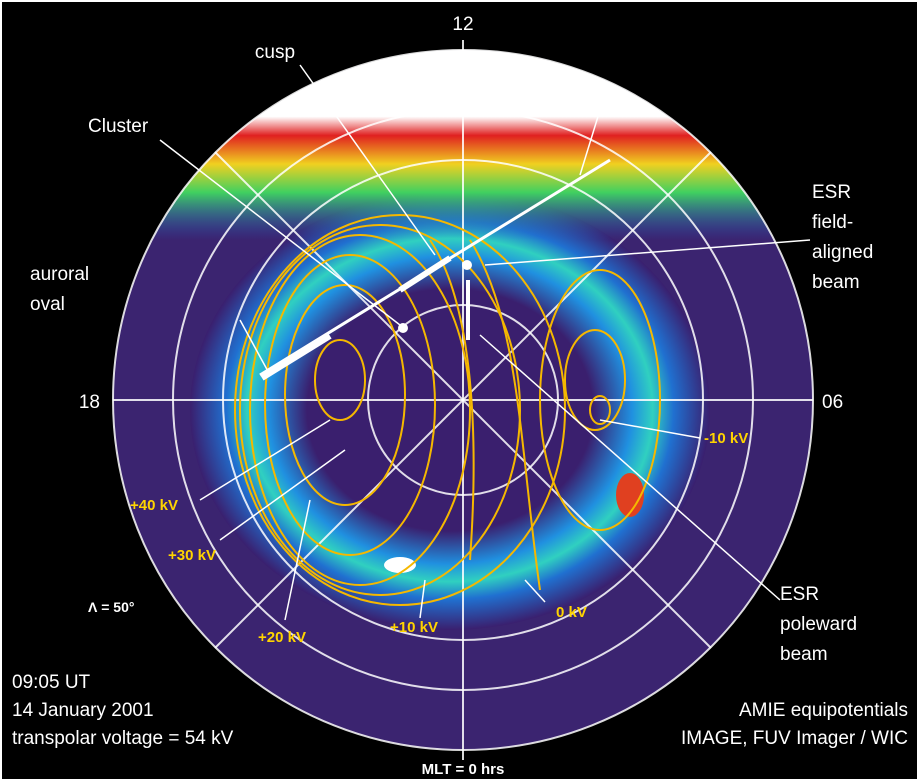 The image size is (919, 781). What do you see at coordinates (154, 505) in the screenshot?
I see `contour-label: +40 kV` at bounding box center [154, 505].